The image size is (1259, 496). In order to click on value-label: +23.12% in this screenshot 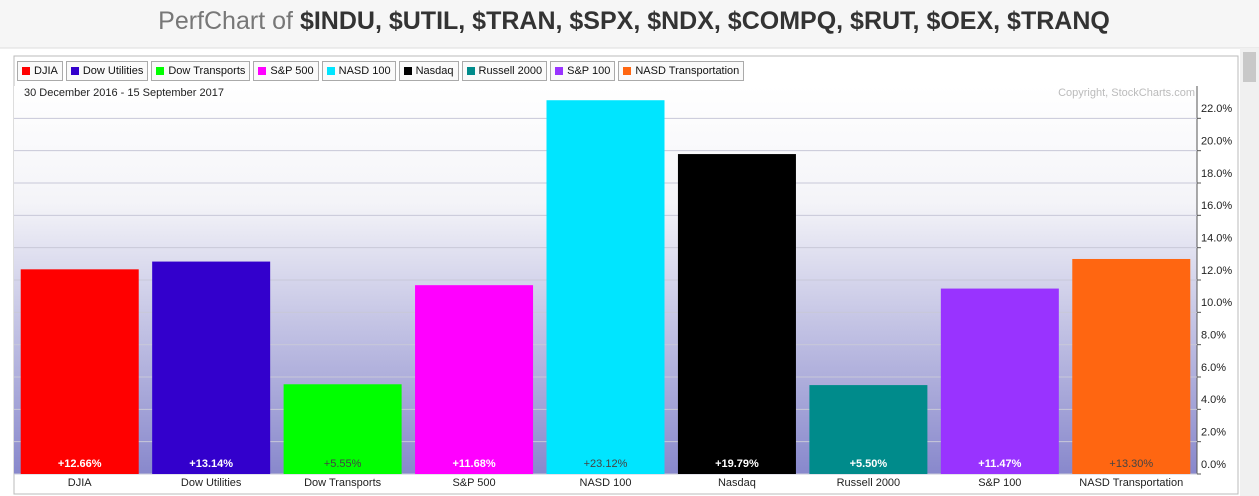, I will do `click(606, 464)`.